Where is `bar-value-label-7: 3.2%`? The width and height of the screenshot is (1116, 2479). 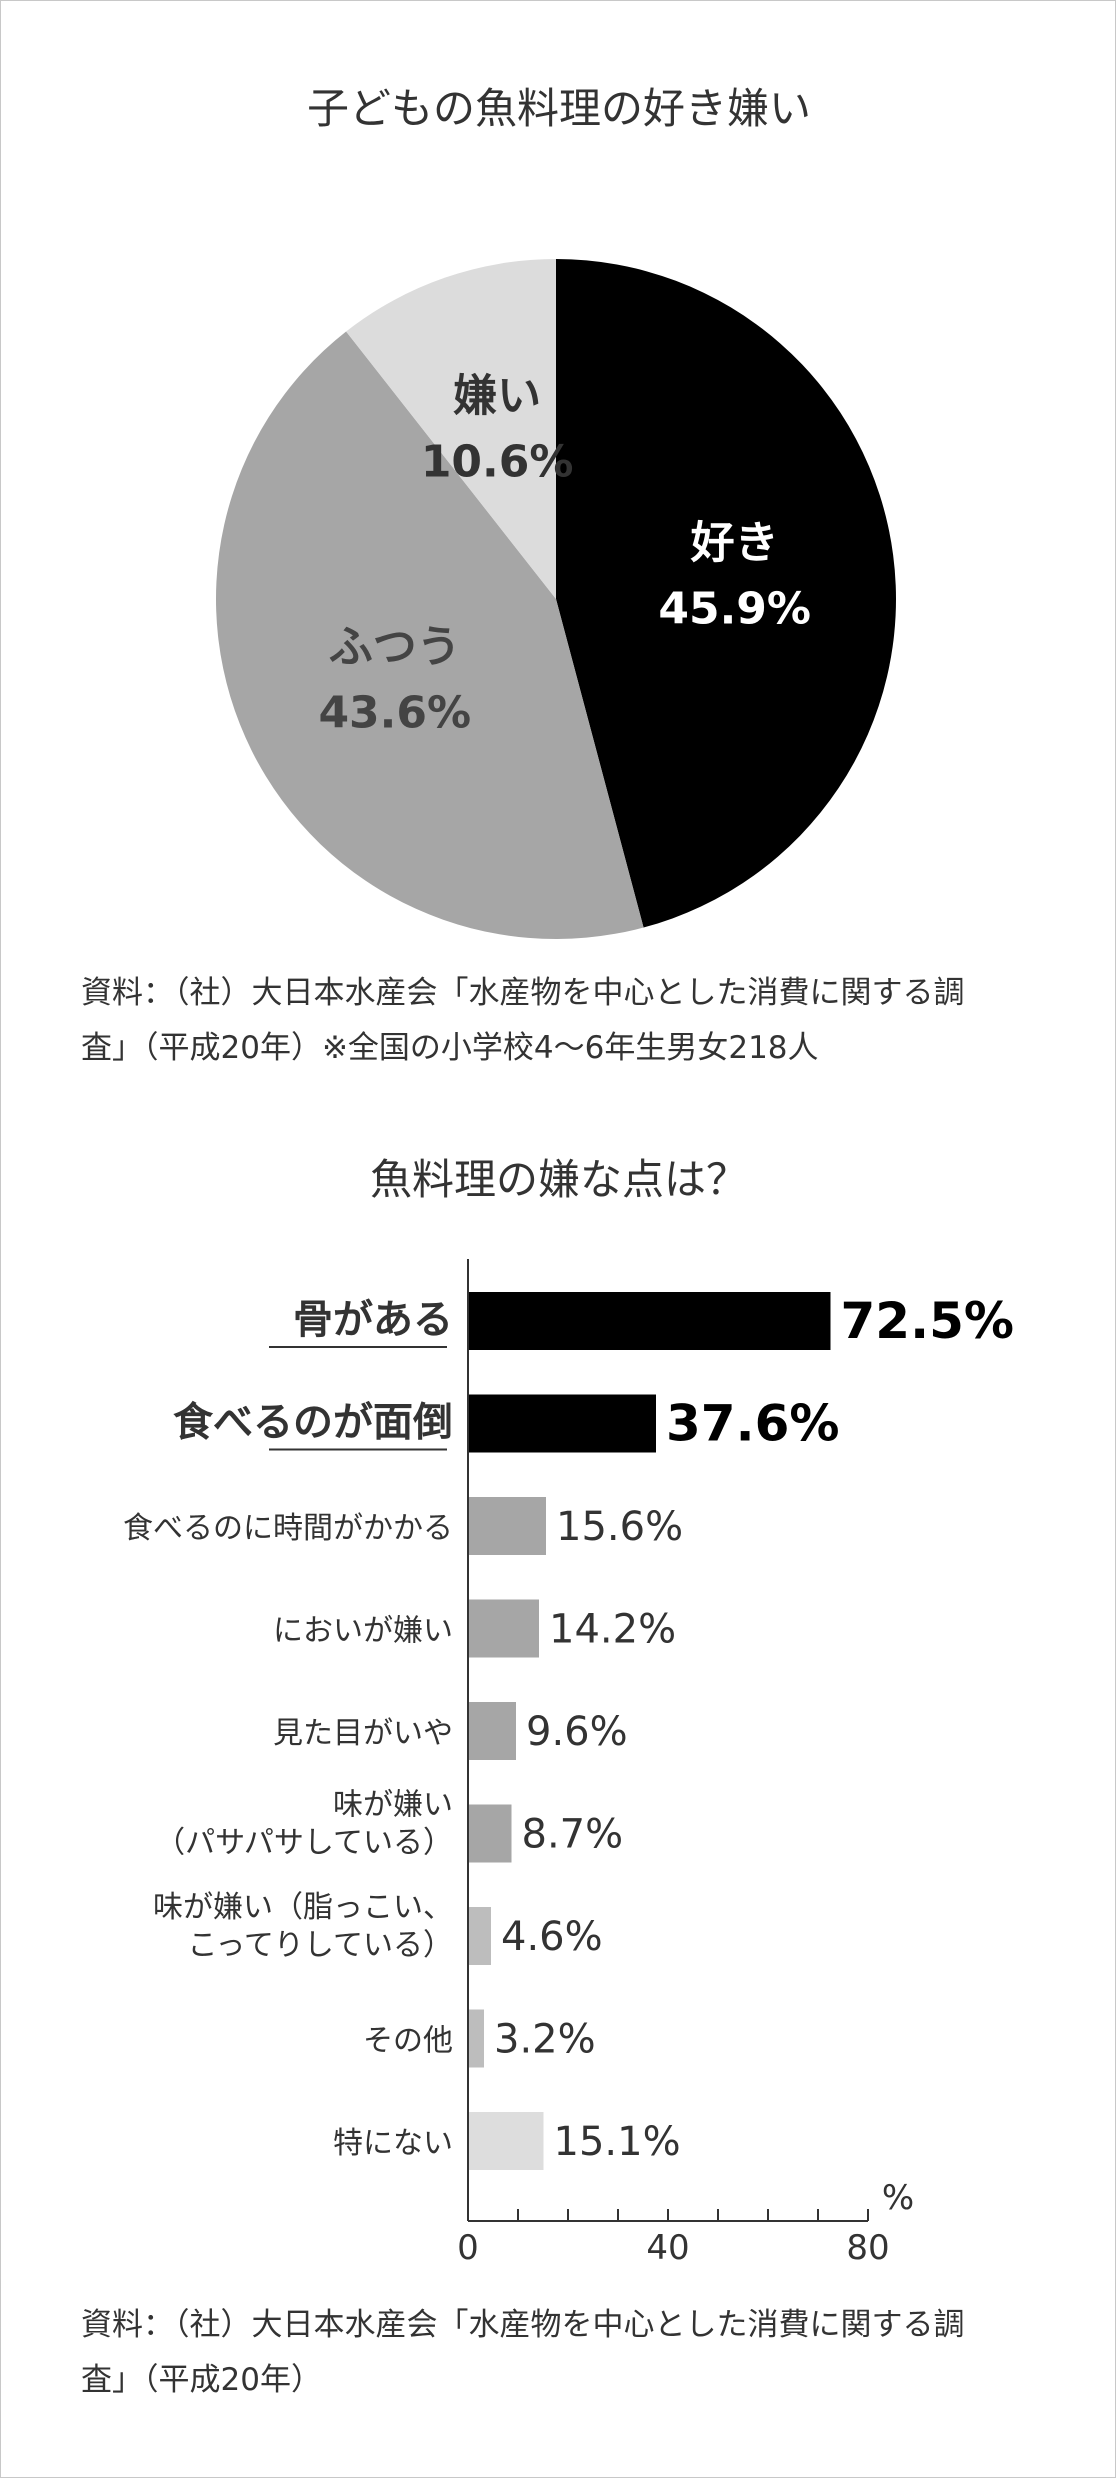
bar-value-label-7: 3.2% is located at coordinates (545, 2040).